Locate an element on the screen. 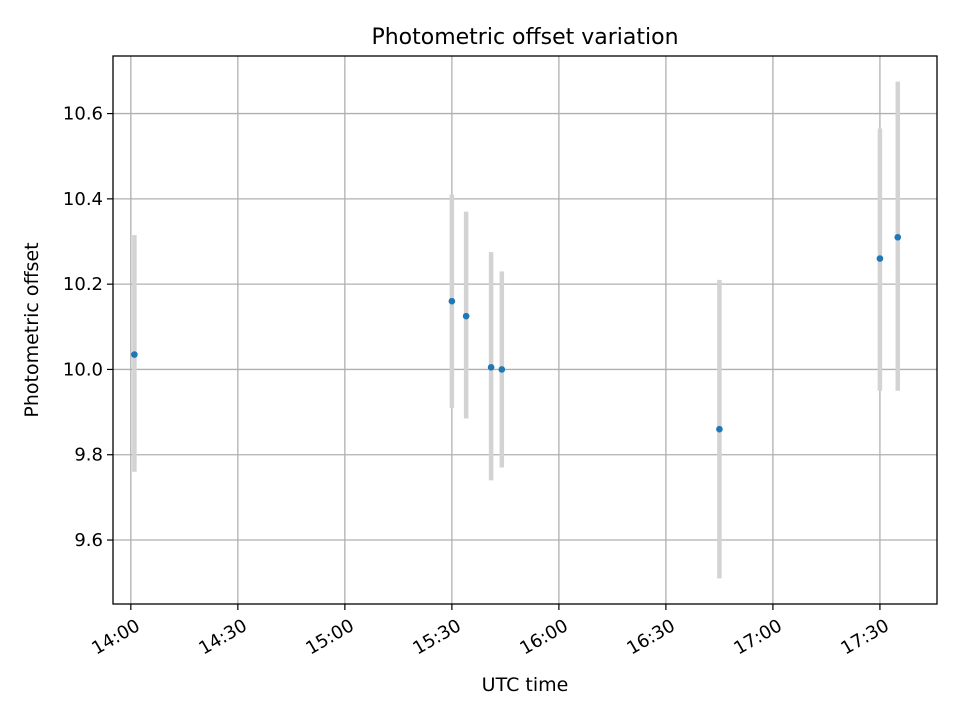  x-axis-label: UTC time is located at coordinates (525, 685).